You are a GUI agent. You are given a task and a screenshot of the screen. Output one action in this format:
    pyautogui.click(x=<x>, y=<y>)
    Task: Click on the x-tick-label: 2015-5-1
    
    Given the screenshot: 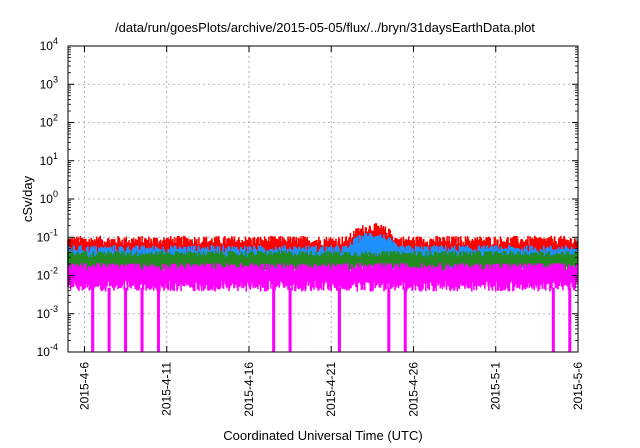 What is the action you would take?
    pyautogui.click(x=496, y=386)
    